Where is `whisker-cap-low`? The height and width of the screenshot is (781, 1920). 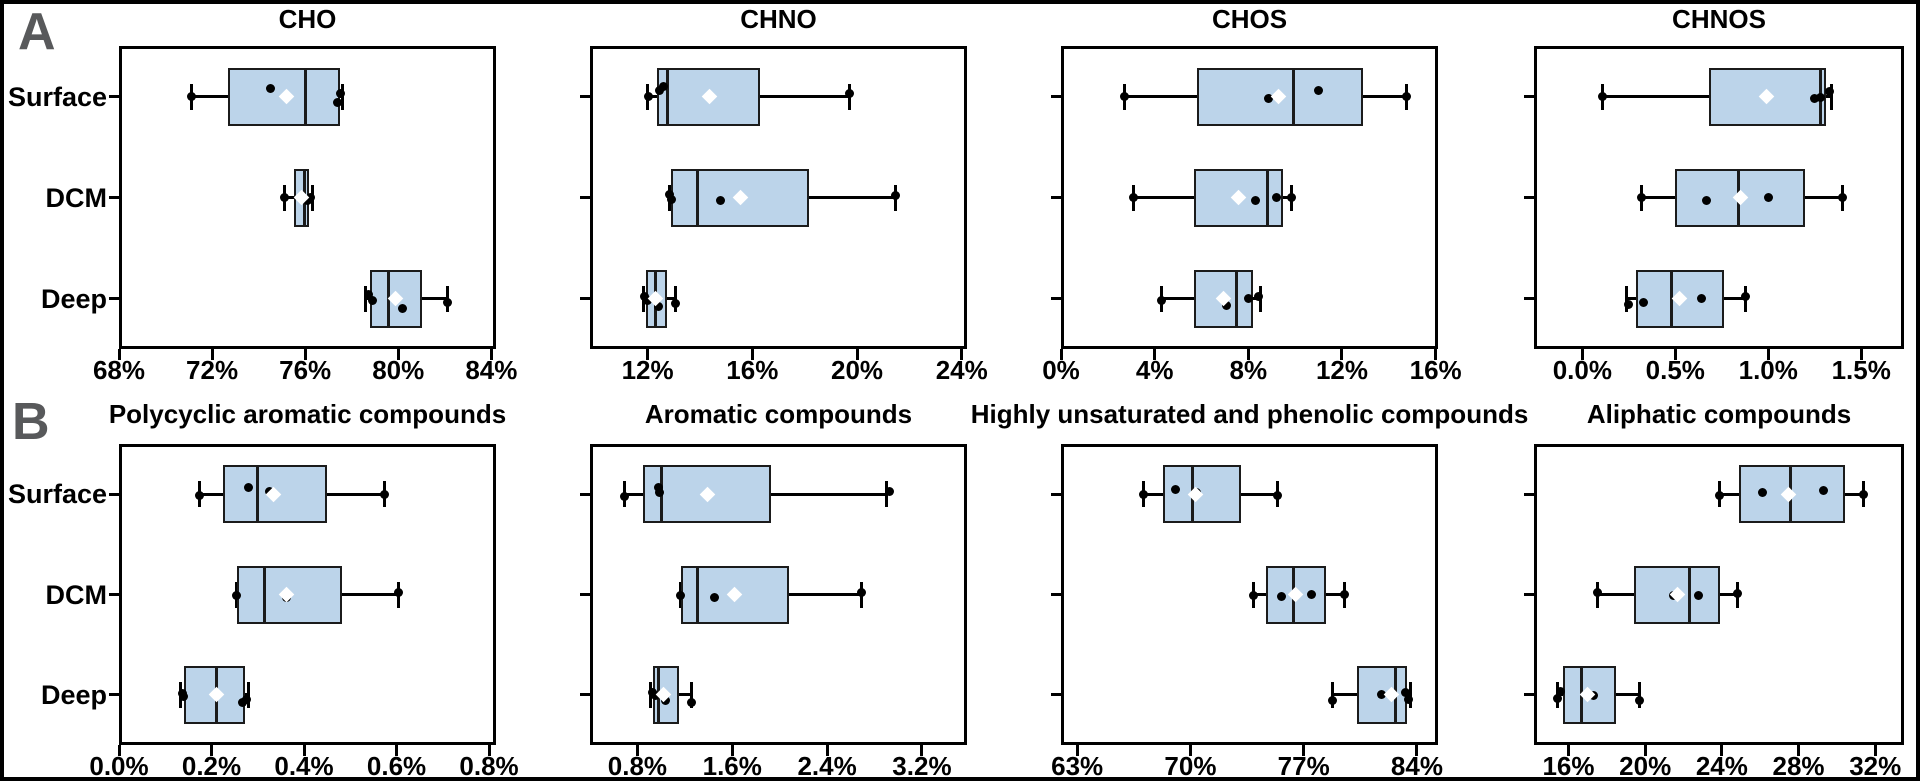 whisker-cap-low is located at coordinates (1333, 694).